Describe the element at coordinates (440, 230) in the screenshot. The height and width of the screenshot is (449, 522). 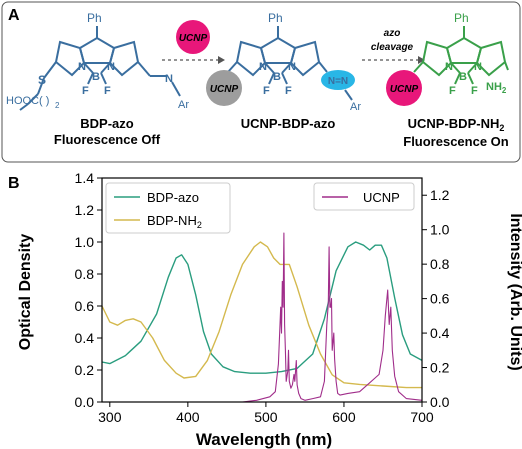
I see `y-right-tick-label-1: 1.0` at that location.